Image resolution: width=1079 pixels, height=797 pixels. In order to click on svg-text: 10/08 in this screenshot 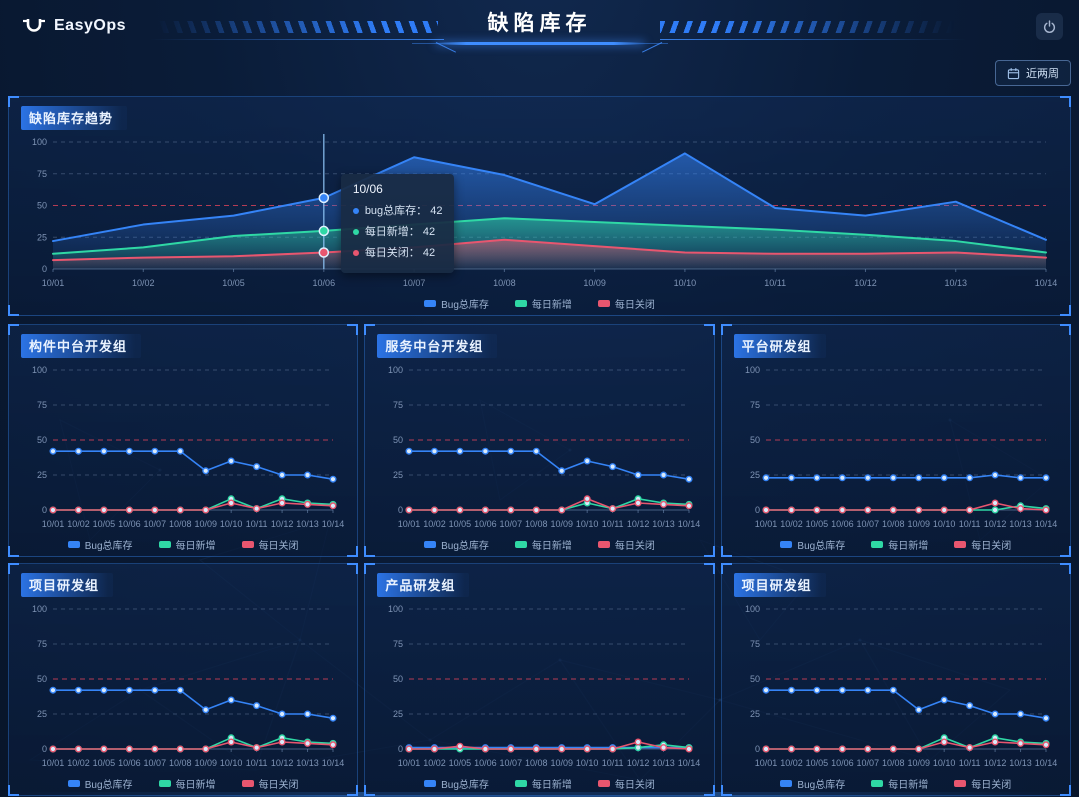, I will do `click(536, 524)`.